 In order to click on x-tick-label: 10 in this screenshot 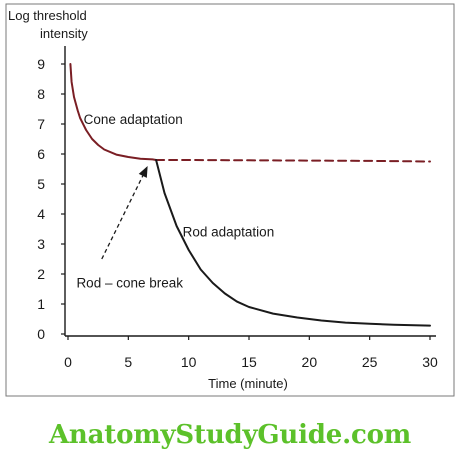, I will do `click(189, 362)`.